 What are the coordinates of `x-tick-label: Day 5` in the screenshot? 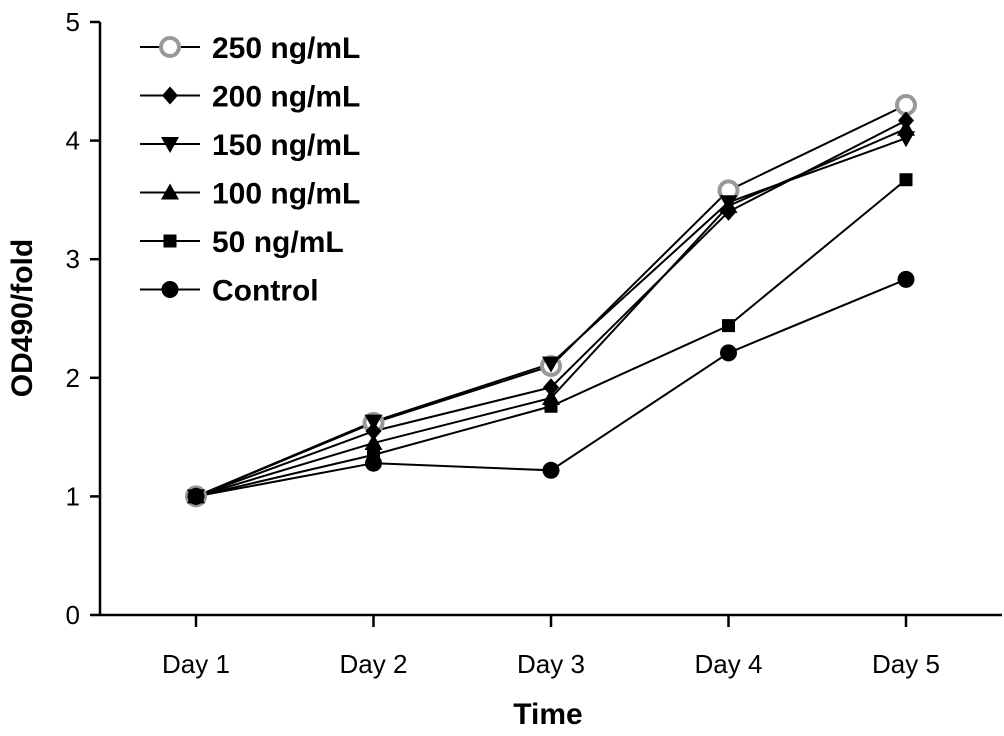 It's located at (906, 664).